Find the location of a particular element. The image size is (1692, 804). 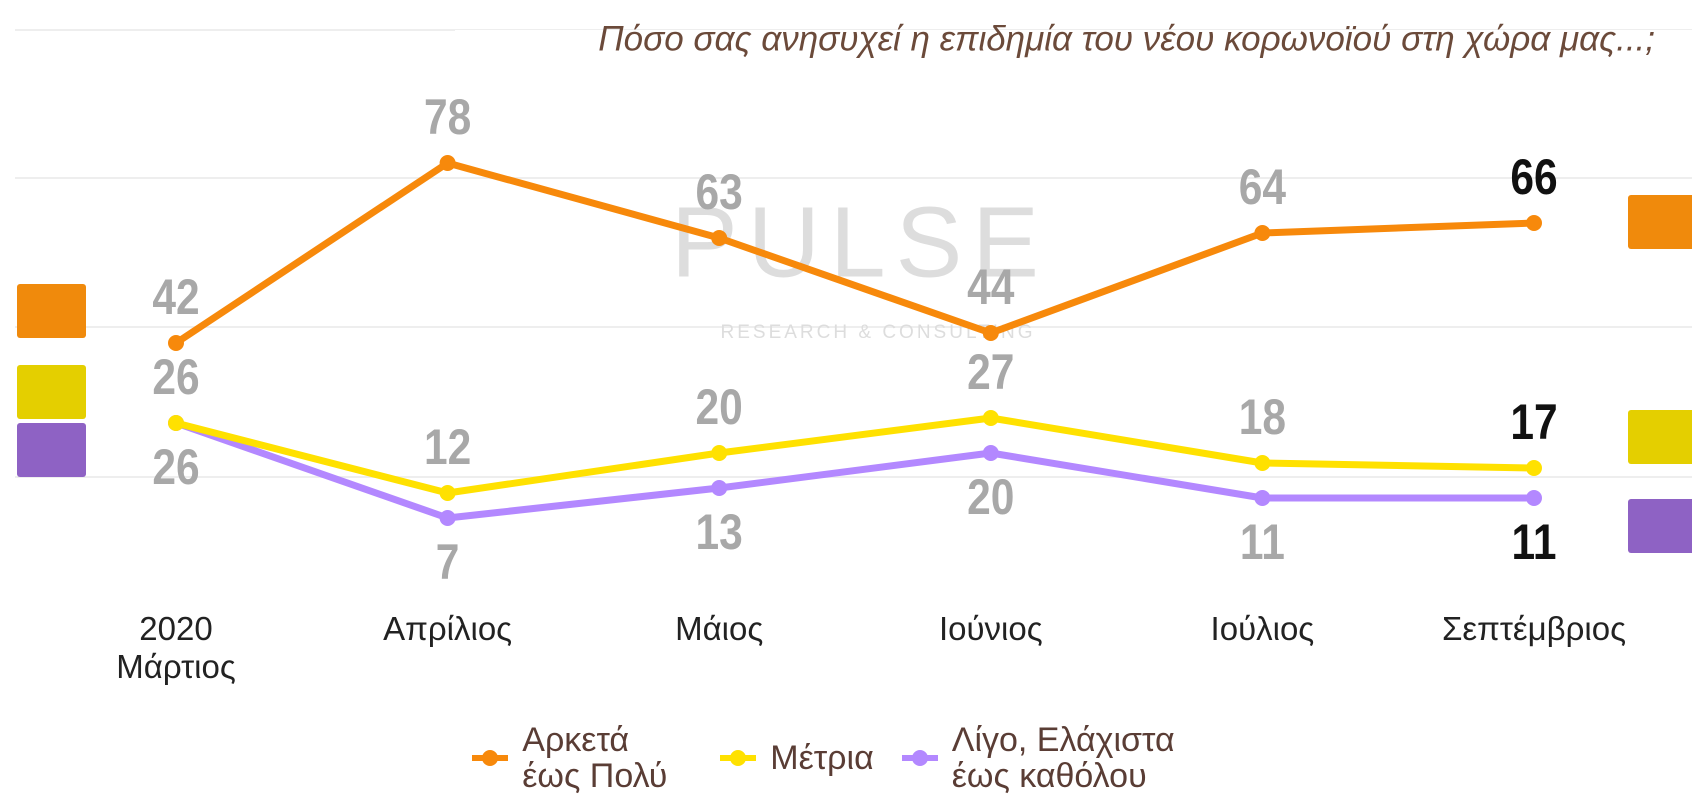

title-bg is located at coordinates (1073, 42).